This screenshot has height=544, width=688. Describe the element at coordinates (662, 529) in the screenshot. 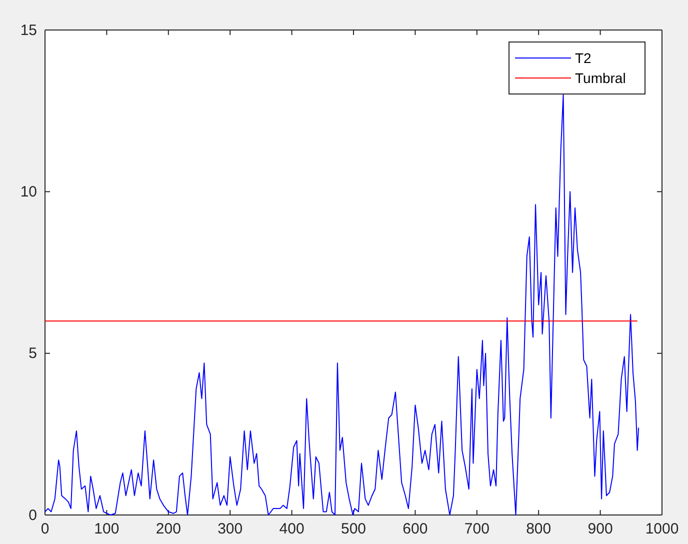

I see `x-tick-label: 1000` at that location.